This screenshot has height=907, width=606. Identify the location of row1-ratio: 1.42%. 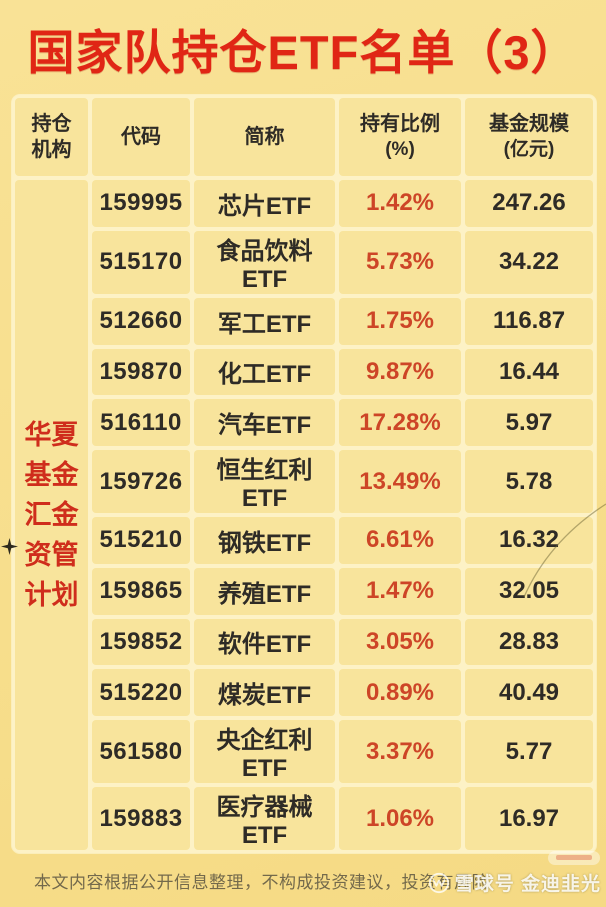
(400, 203).